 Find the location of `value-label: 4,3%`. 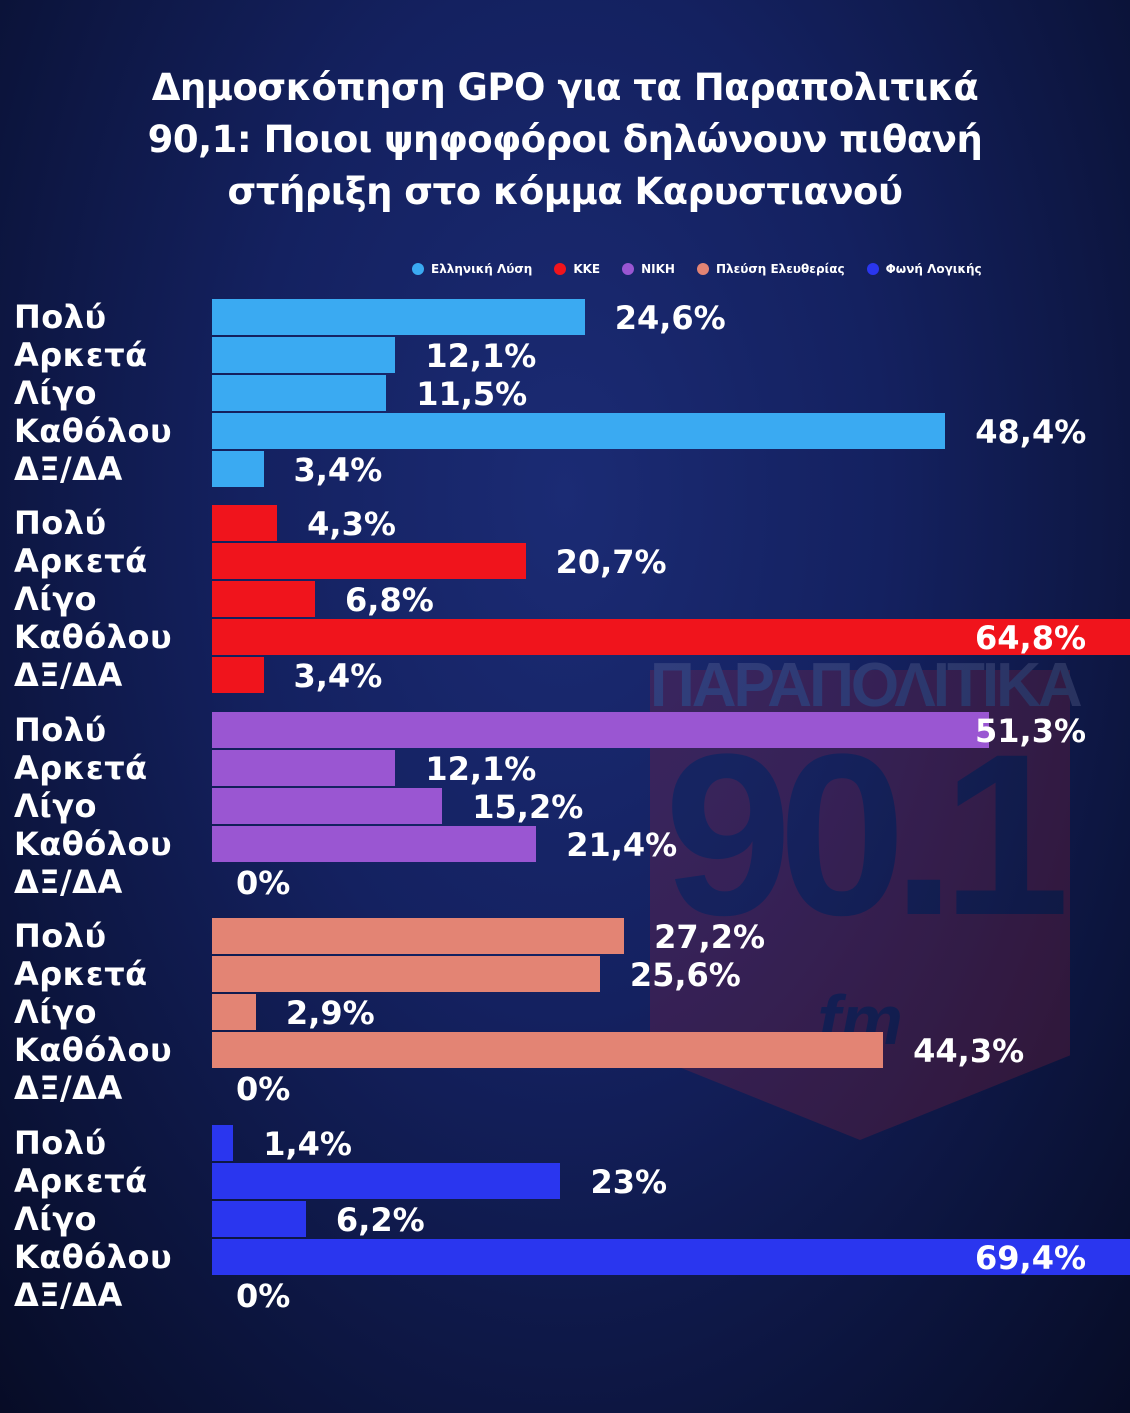

value-label: 4,3% is located at coordinates (351, 524).